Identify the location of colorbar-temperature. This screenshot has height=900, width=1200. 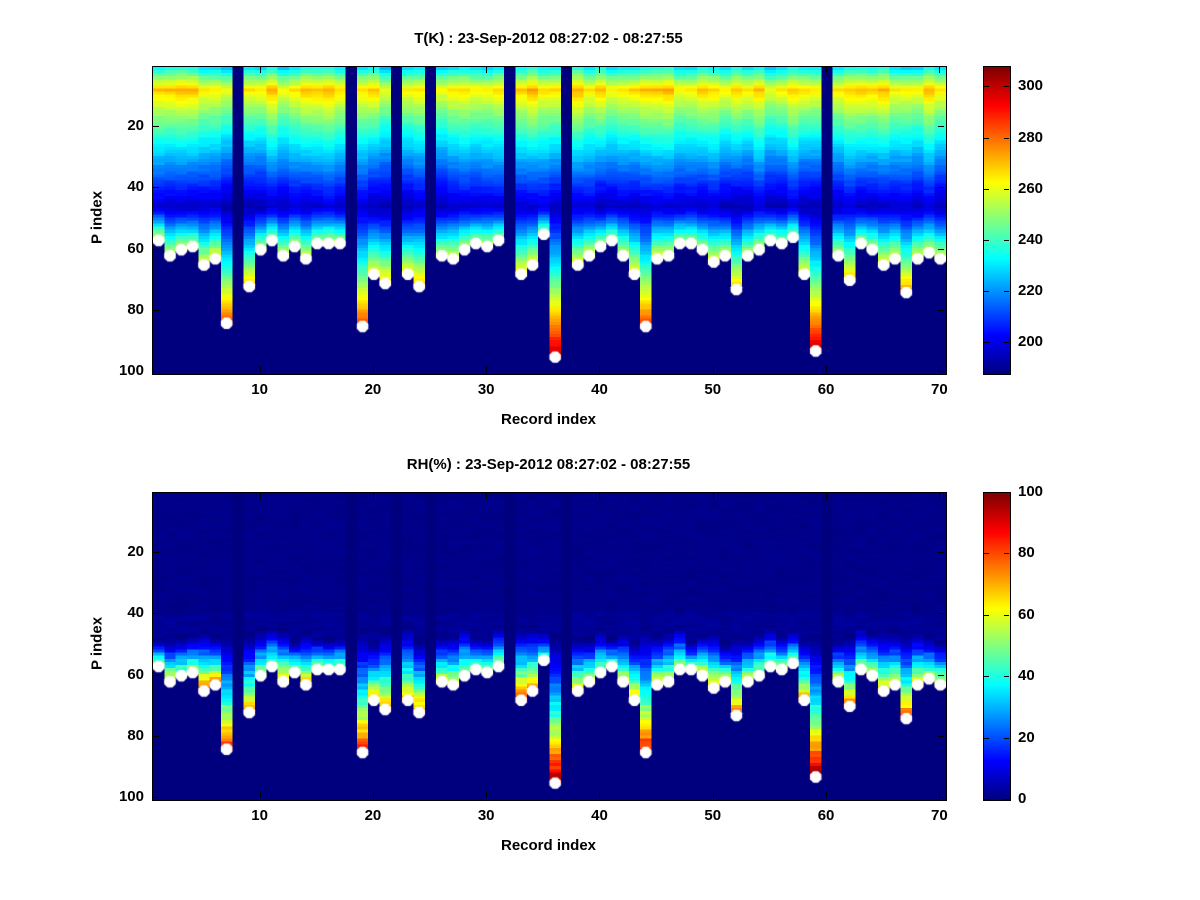
(997, 220).